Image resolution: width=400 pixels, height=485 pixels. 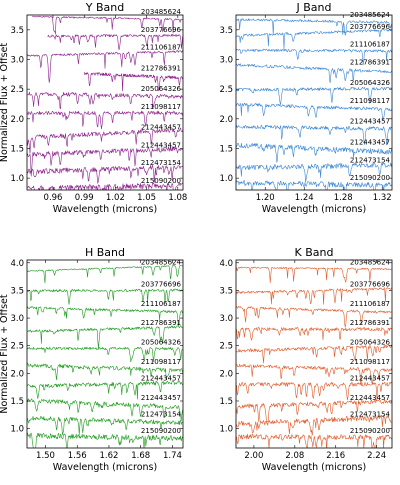 What do you see at coordinates (115, 198) in the screenshot?
I see `x-tick-label: 1.02` at bounding box center [115, 198].